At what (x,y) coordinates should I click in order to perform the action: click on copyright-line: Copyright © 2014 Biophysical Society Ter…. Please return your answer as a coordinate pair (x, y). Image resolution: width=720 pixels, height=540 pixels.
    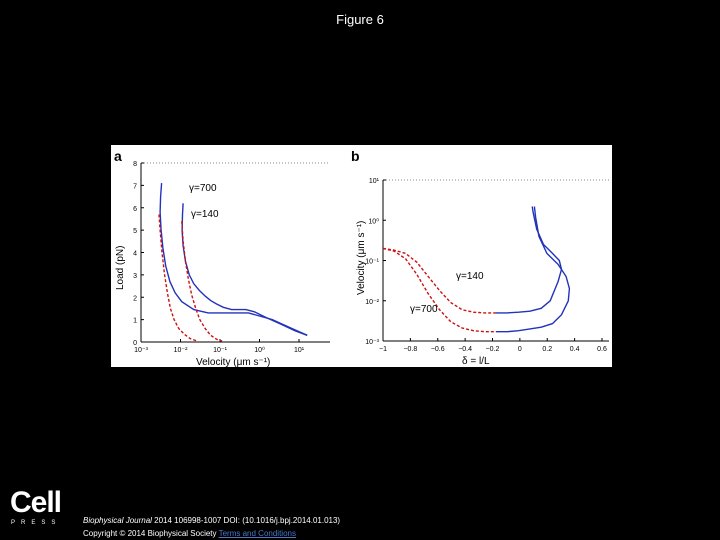
    Looking at the image, I should click on (211, 533).